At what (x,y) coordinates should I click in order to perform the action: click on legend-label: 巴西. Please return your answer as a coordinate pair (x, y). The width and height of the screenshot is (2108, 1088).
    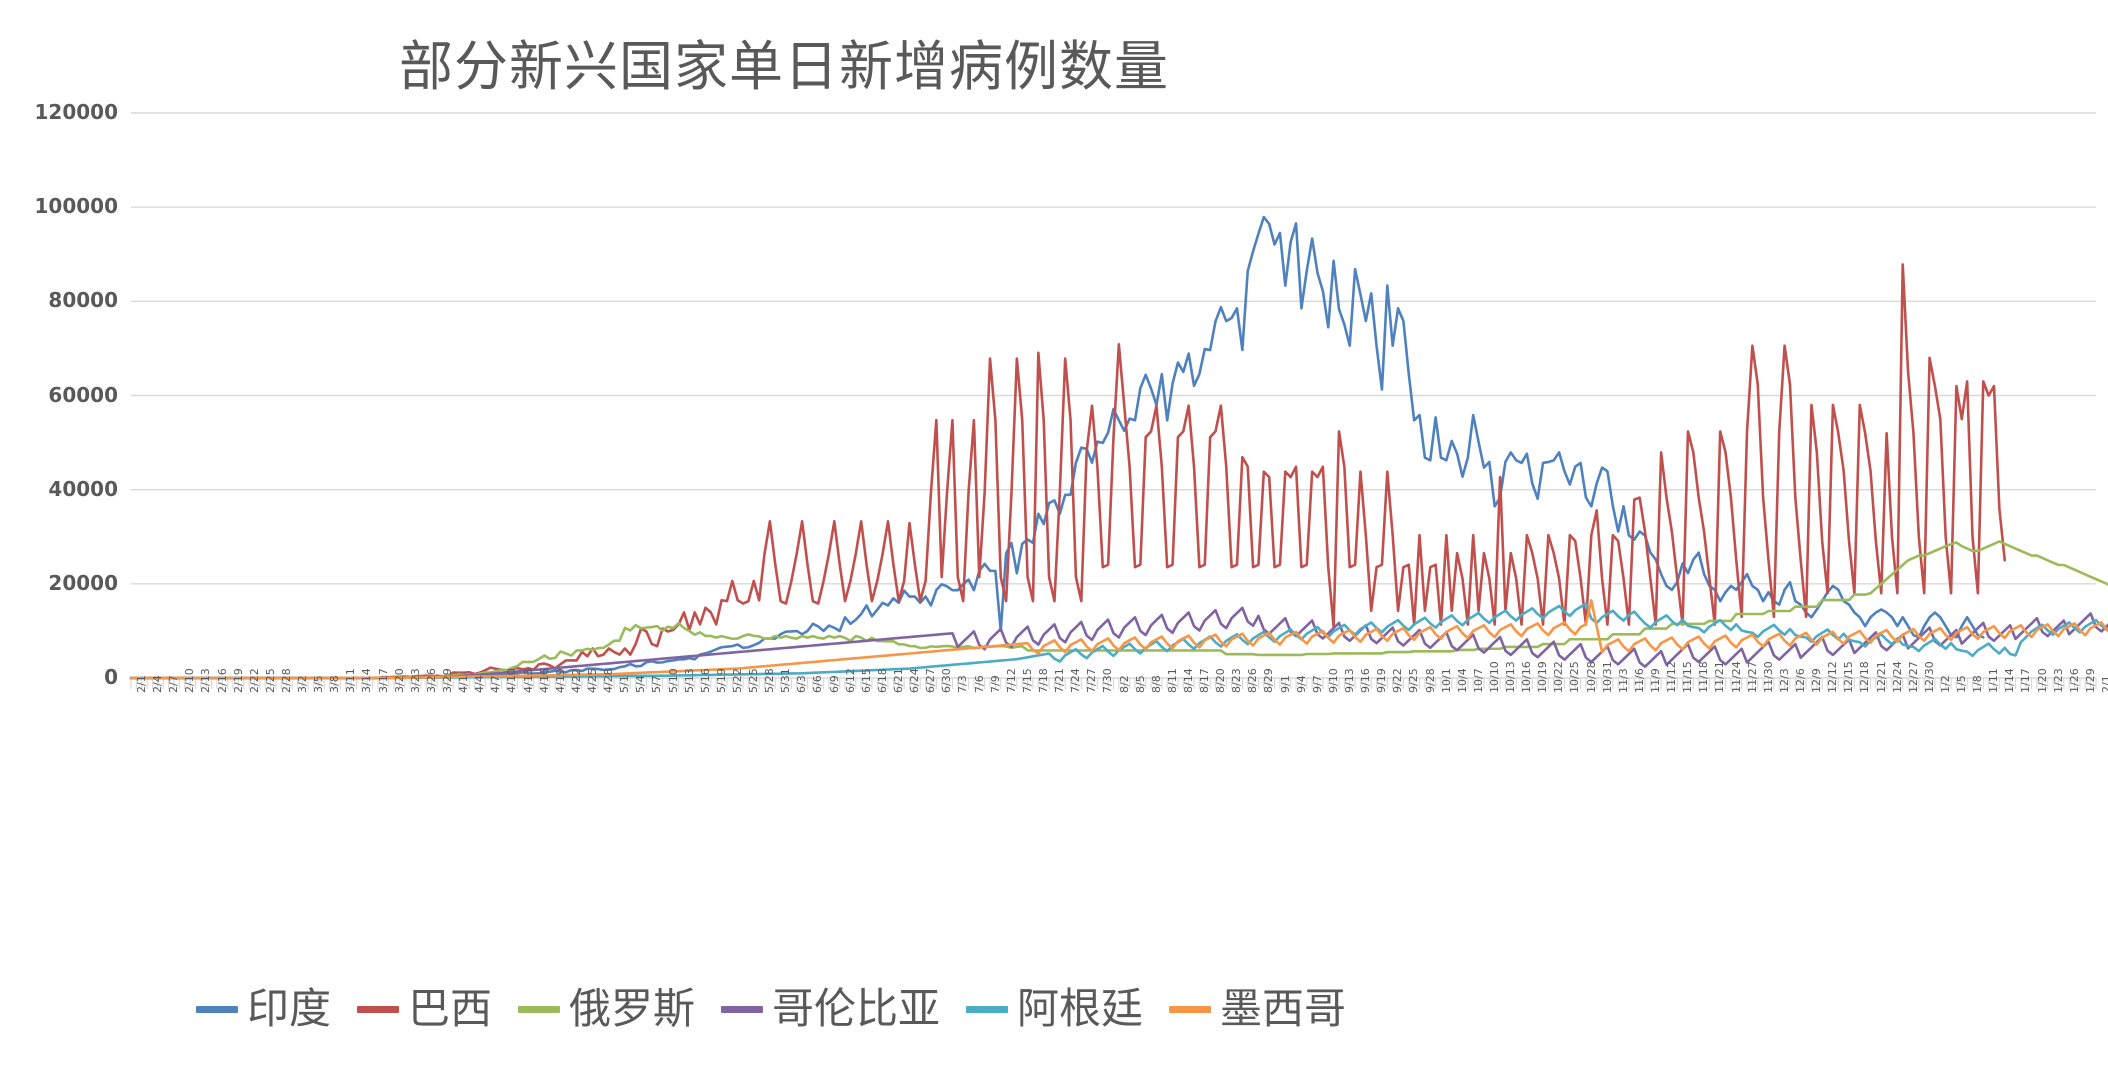
    Looking at the image, I should click on (449, 1008).